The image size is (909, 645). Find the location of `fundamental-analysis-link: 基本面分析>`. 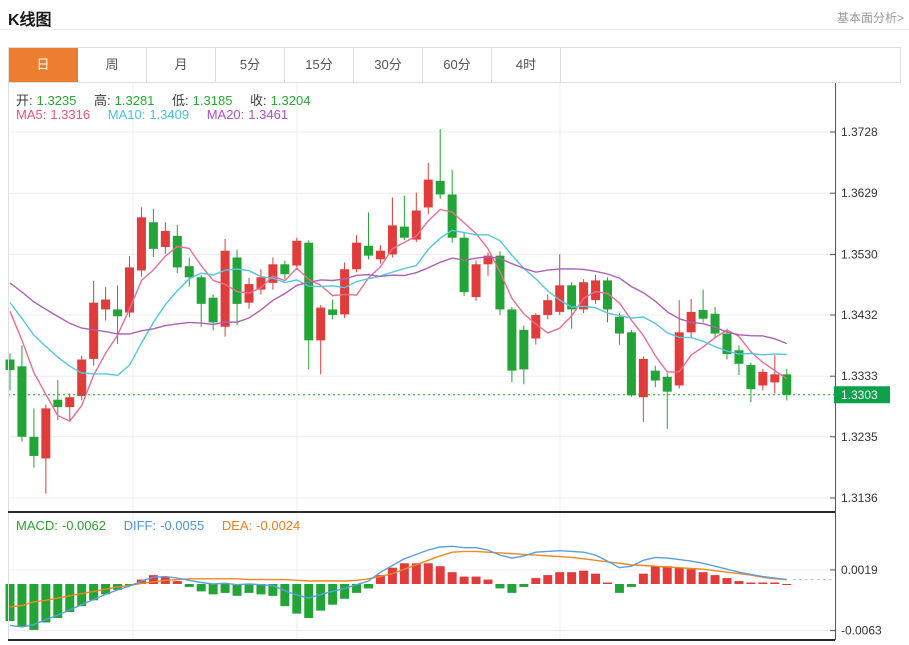

fundamental-analysis-link: 基本面分析> is located at coordinates (870, 18).